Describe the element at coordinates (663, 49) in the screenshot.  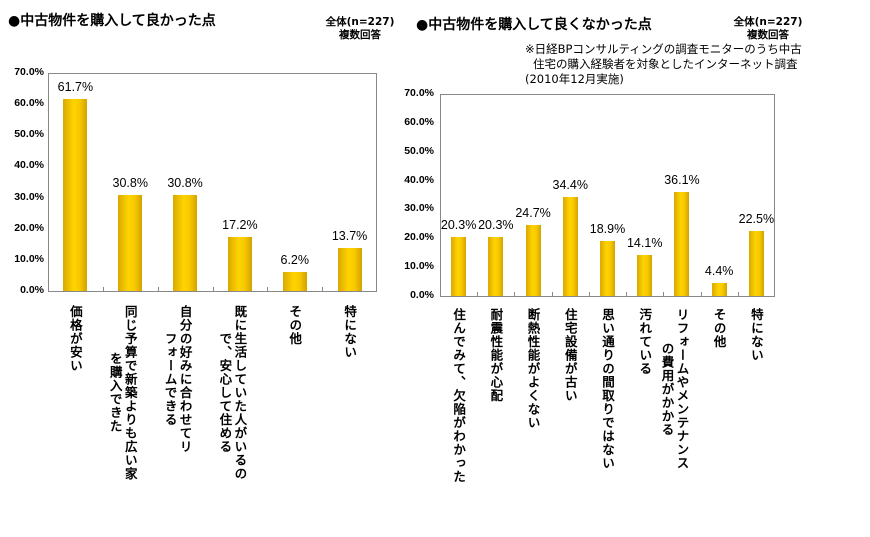
I see `note-line: ※日経BPコンサルティングの調査モニターのうち中古` at that location.